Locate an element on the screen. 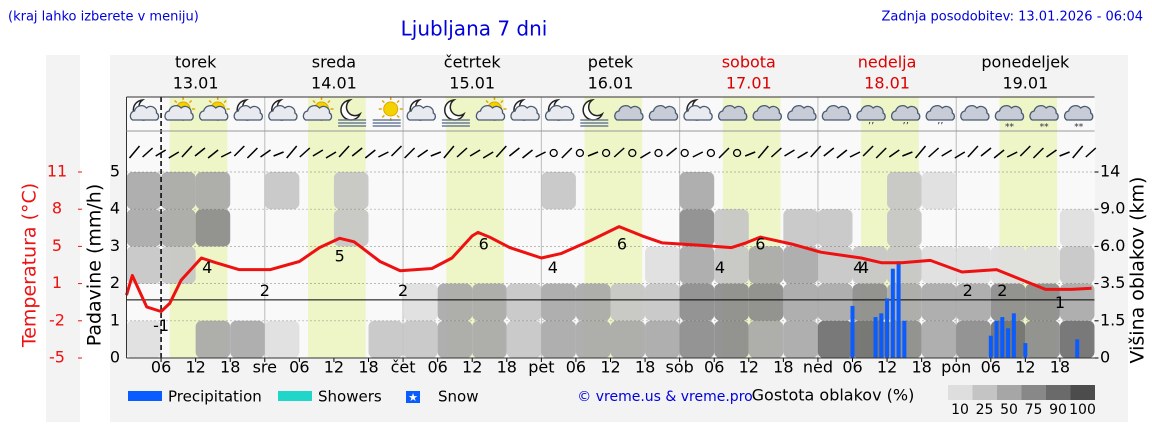 This screenshot has width=1152, height=443. temperature-label: 6 is located at coordinates (760, 244).